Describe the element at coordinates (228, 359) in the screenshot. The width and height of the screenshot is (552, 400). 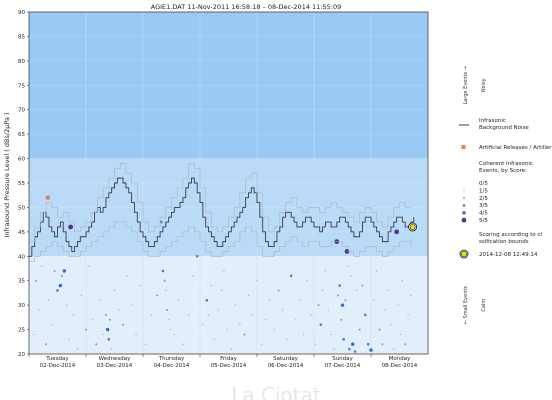
I see `x-day-name: Friday` at that location.